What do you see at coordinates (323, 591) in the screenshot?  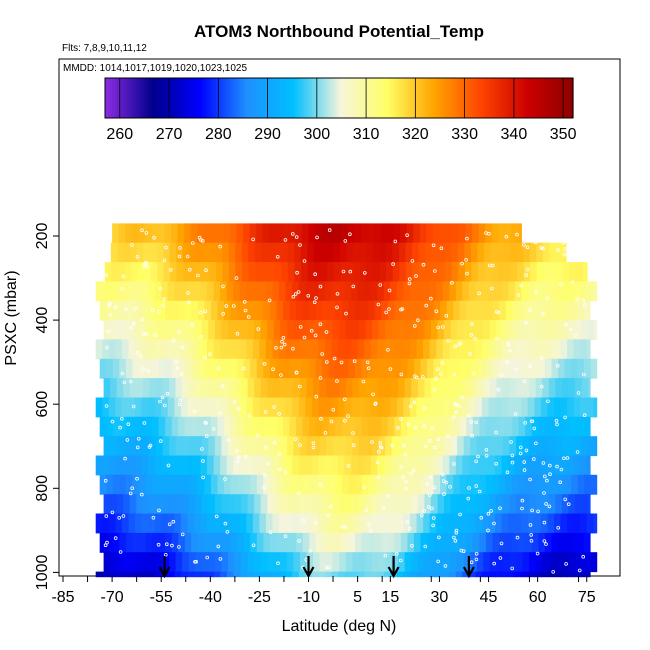 I see `x-axis: -85 -70 -55 -40 -25 -10 5 15 30 45 60 75` at bounding box center [323, 591].